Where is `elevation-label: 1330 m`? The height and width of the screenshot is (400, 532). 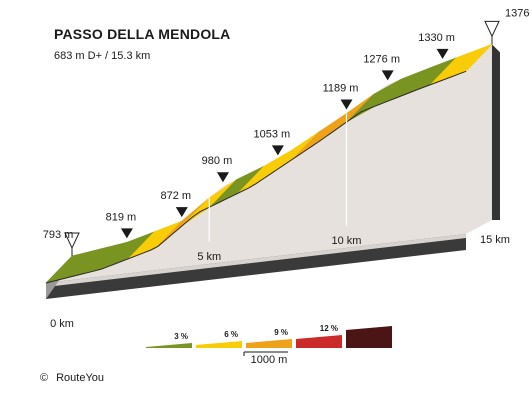
elevation-label: 1330 m is located at coordinates (436, 38).